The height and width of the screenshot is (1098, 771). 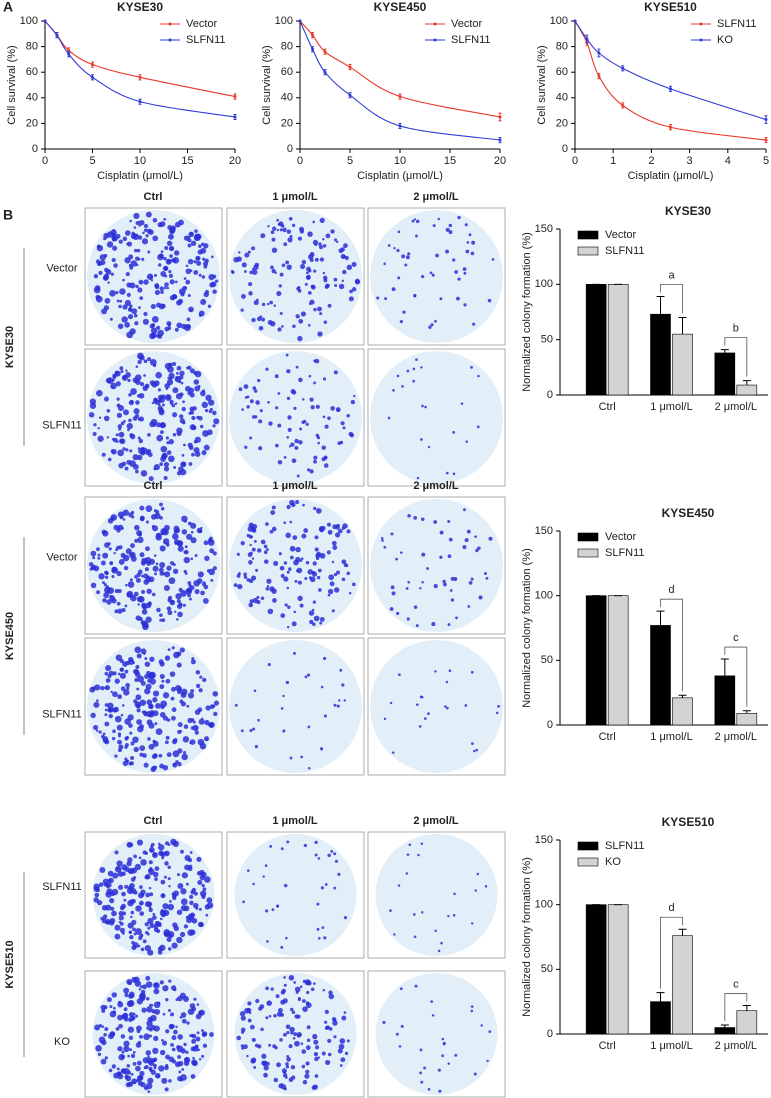 I want to click on y-tick-label: 80, so click(x=32, y=47).